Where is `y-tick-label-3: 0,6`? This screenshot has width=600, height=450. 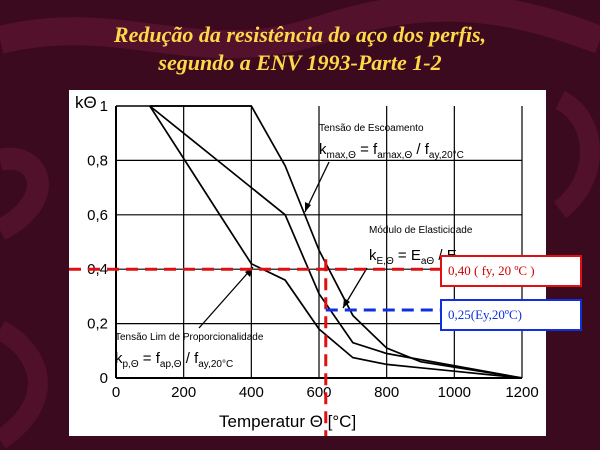
y-tick-label-3: 0,6 is located at coordinates (97, 215).